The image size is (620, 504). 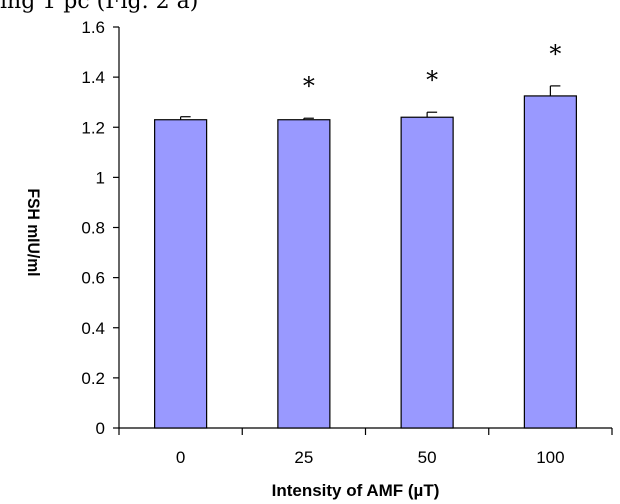 What do you see at coordinates (93, 328) in the screenshot?
I see `y-tick-label: 0.4` at bounding box center [93, 328].